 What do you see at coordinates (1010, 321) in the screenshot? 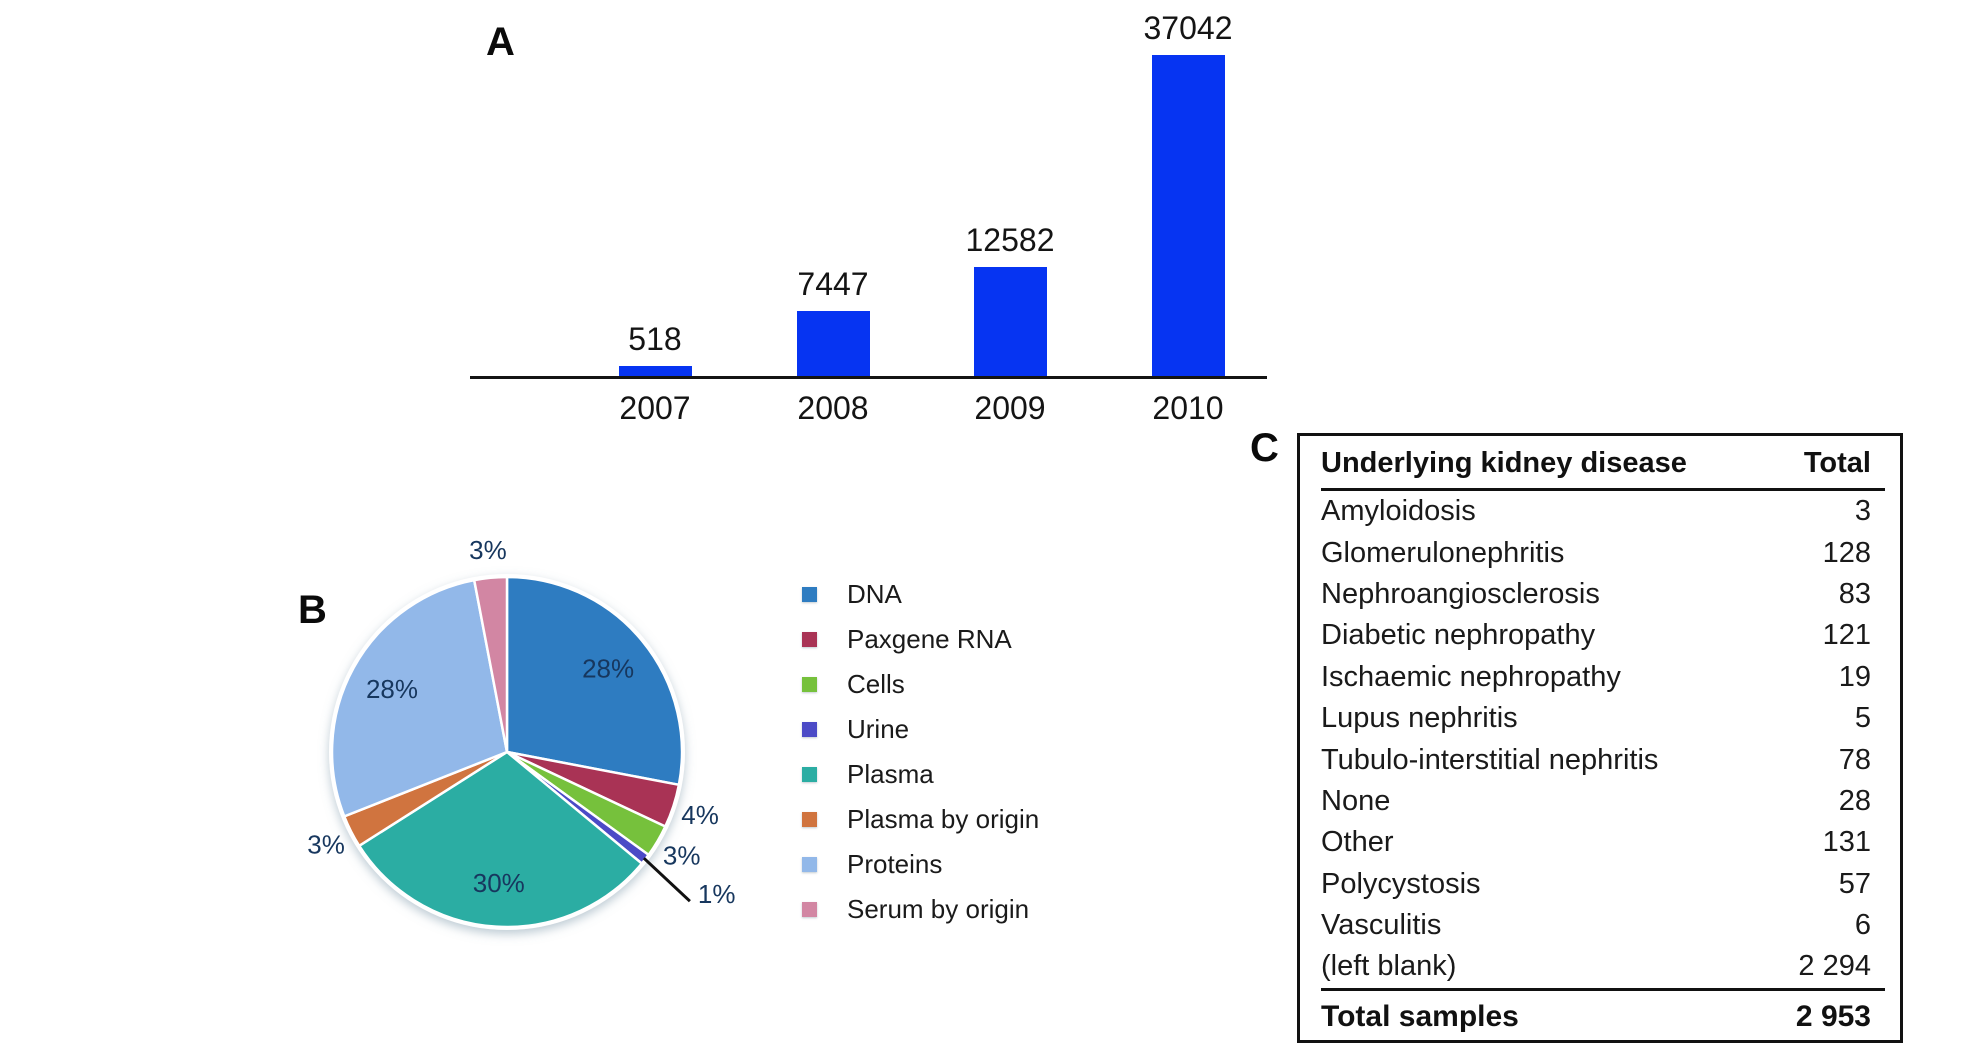
I see `bar-2009` at bounding box center [1010, 321].